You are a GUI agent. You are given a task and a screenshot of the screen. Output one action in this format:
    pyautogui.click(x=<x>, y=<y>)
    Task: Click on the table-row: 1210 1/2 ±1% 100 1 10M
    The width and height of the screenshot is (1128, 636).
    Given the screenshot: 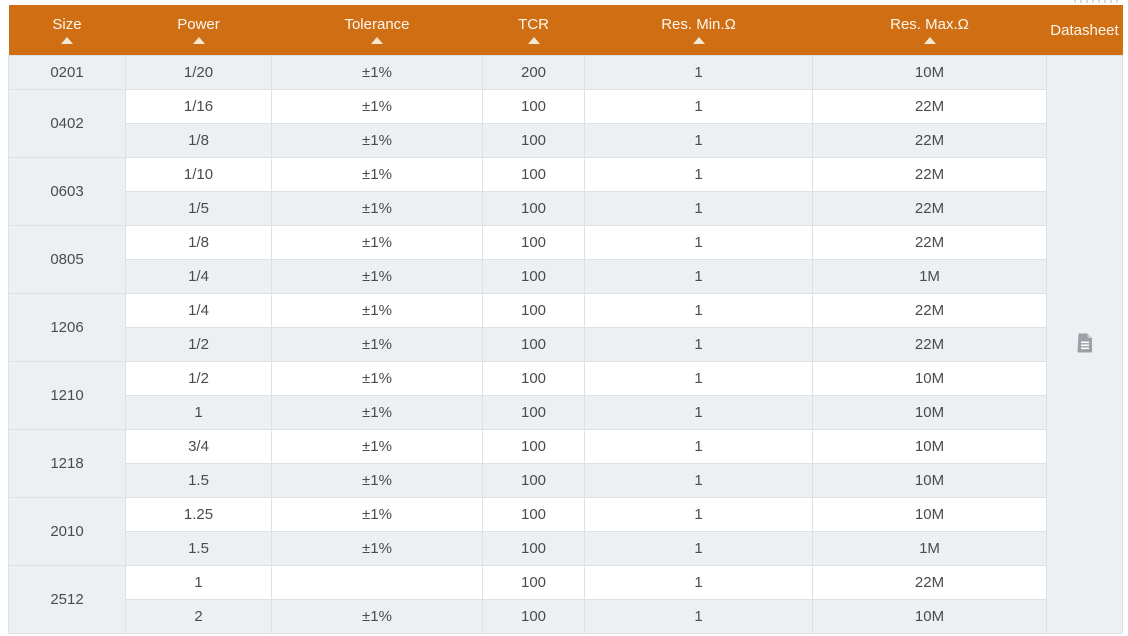 What is the action you would take?
    pyautogui.click(x=565, y=395)
    